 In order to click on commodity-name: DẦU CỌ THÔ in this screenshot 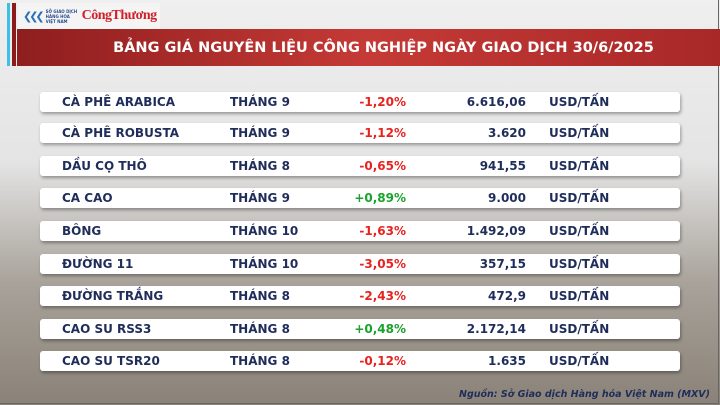, I will do `click(104, 166)`.